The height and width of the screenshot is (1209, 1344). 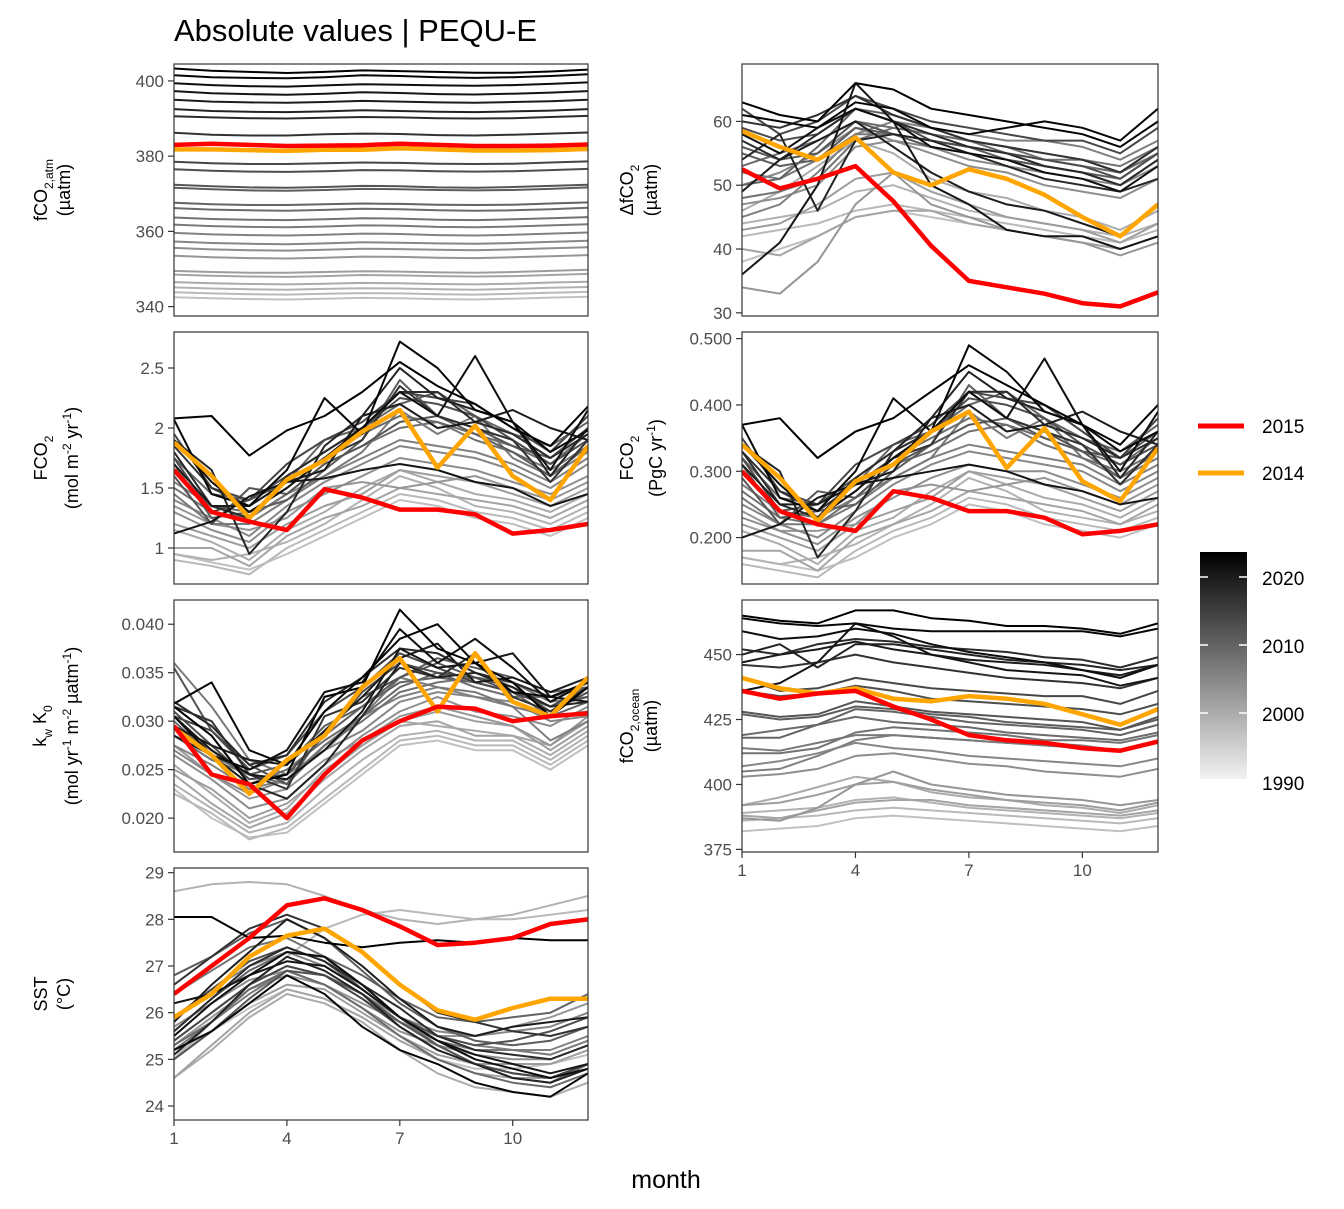 I want to click on ylabel-dfco2: ΔfCO2, so click(x=629, y=189).